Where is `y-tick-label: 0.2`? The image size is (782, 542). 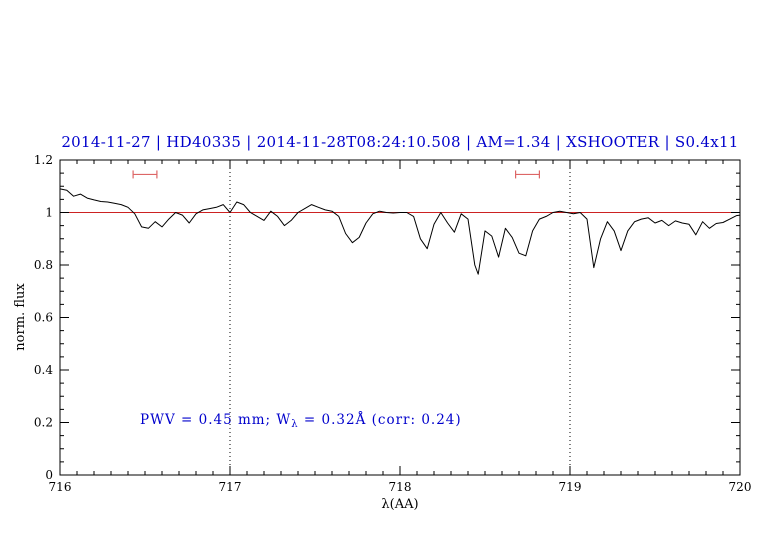
y-tick-label: 0.2 is located at coordinates (43, 423).